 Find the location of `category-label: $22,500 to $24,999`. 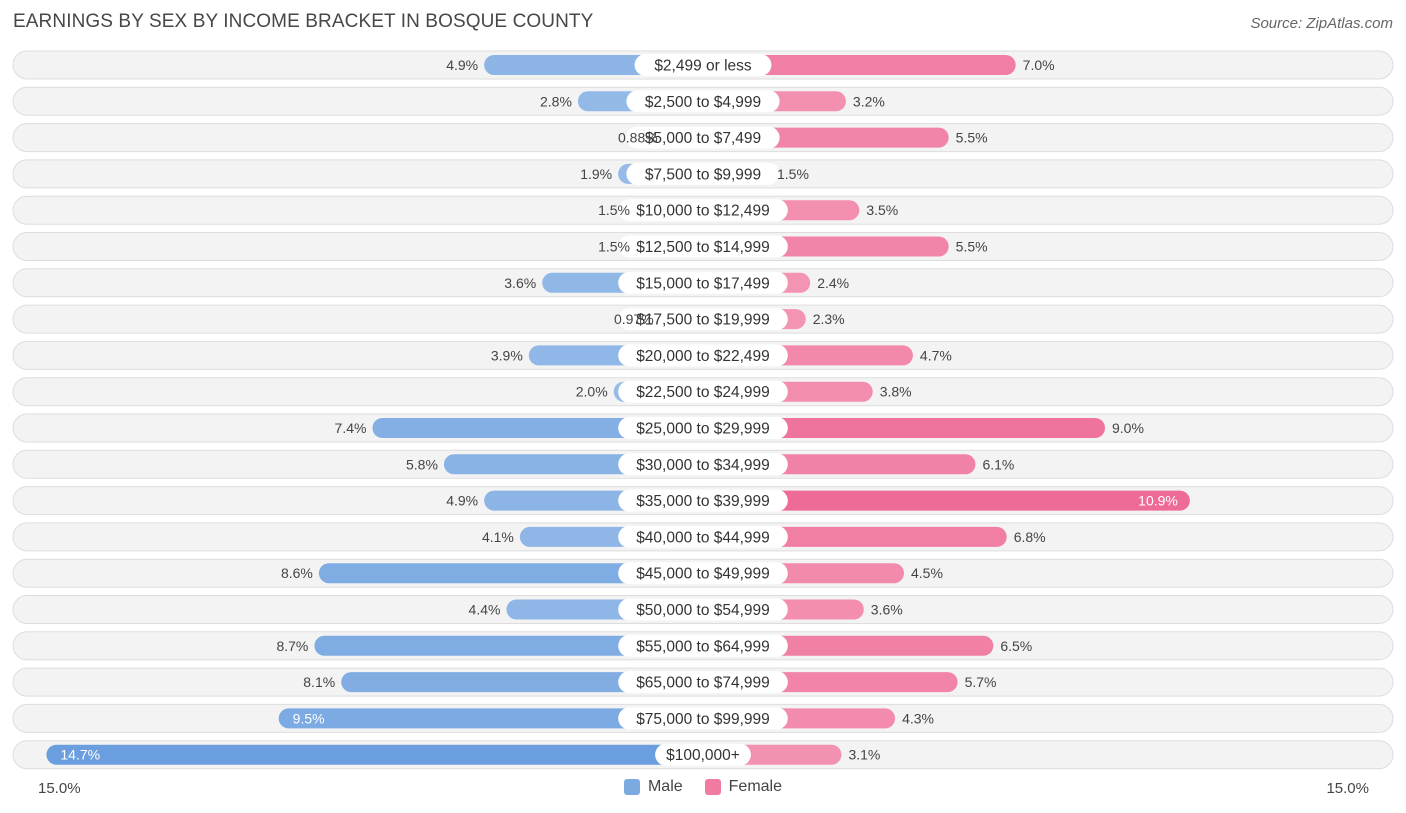

category-label: $22,500 to $24,999 is located at coordinates (703, 392).